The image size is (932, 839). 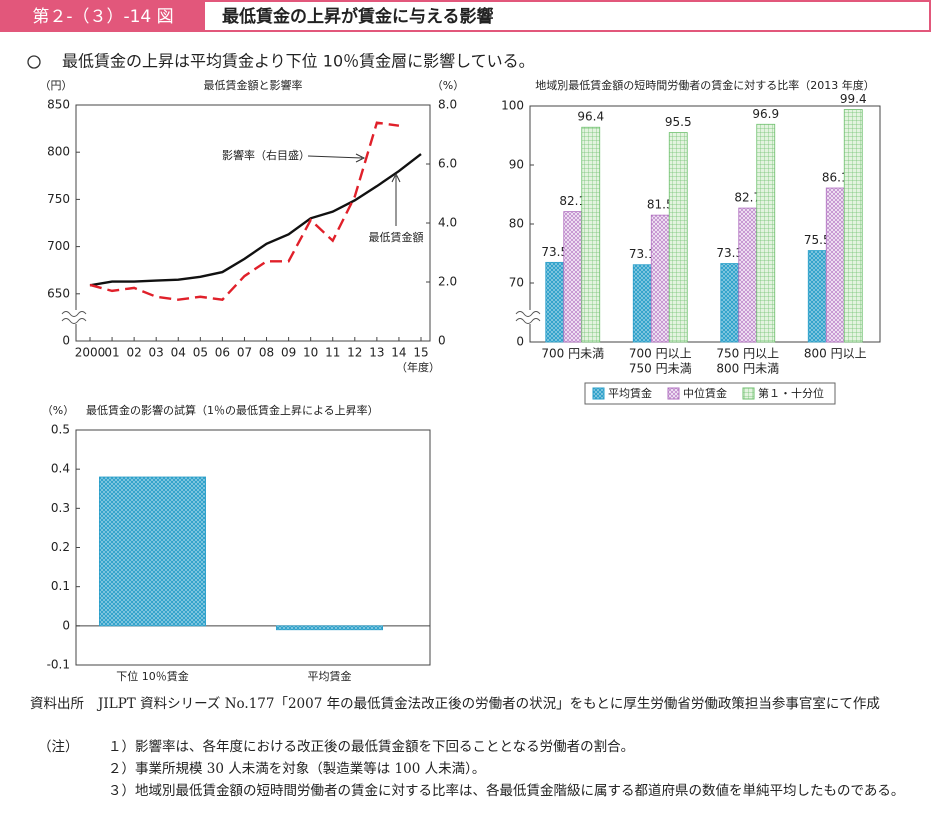 I want to click on x-tick-label: 07, so click(x=244, y=353).